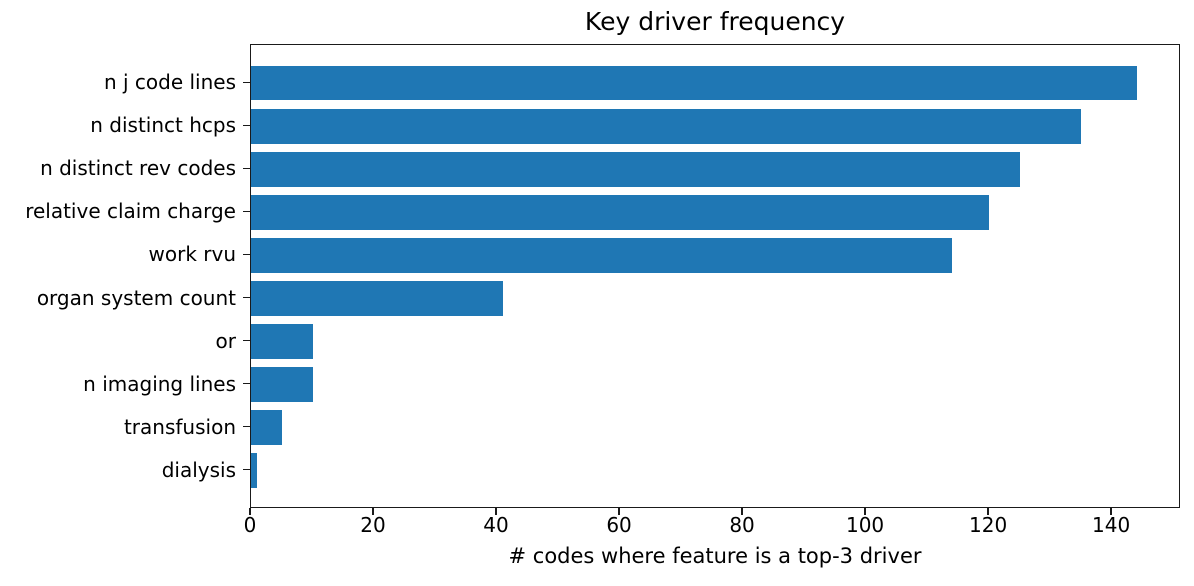 The image size is (1194, 586). What do you see at coordinates (159, 383) in the screenshot?
I see `y-tick-label: n imaging lines` at bounding box center [159, 383].